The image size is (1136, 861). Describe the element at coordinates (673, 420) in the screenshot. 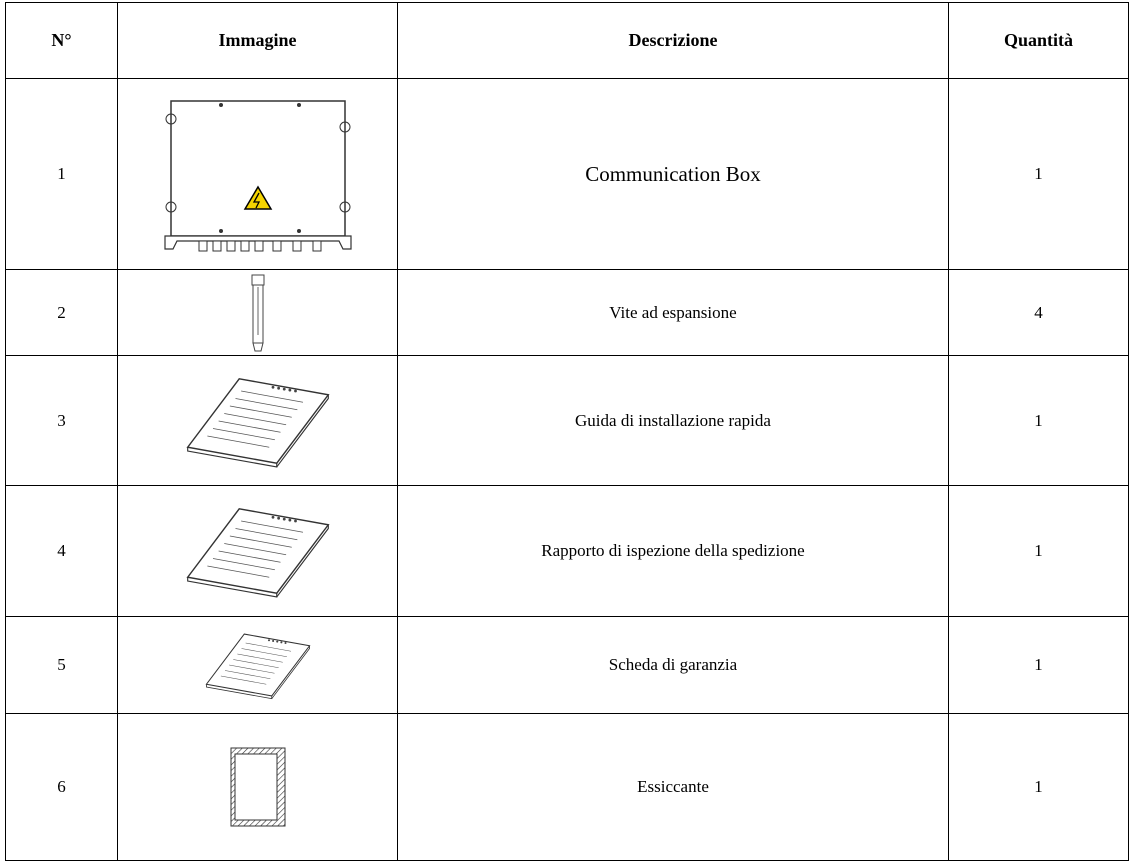

I see `description: Guida di installazione rapida` at that location.